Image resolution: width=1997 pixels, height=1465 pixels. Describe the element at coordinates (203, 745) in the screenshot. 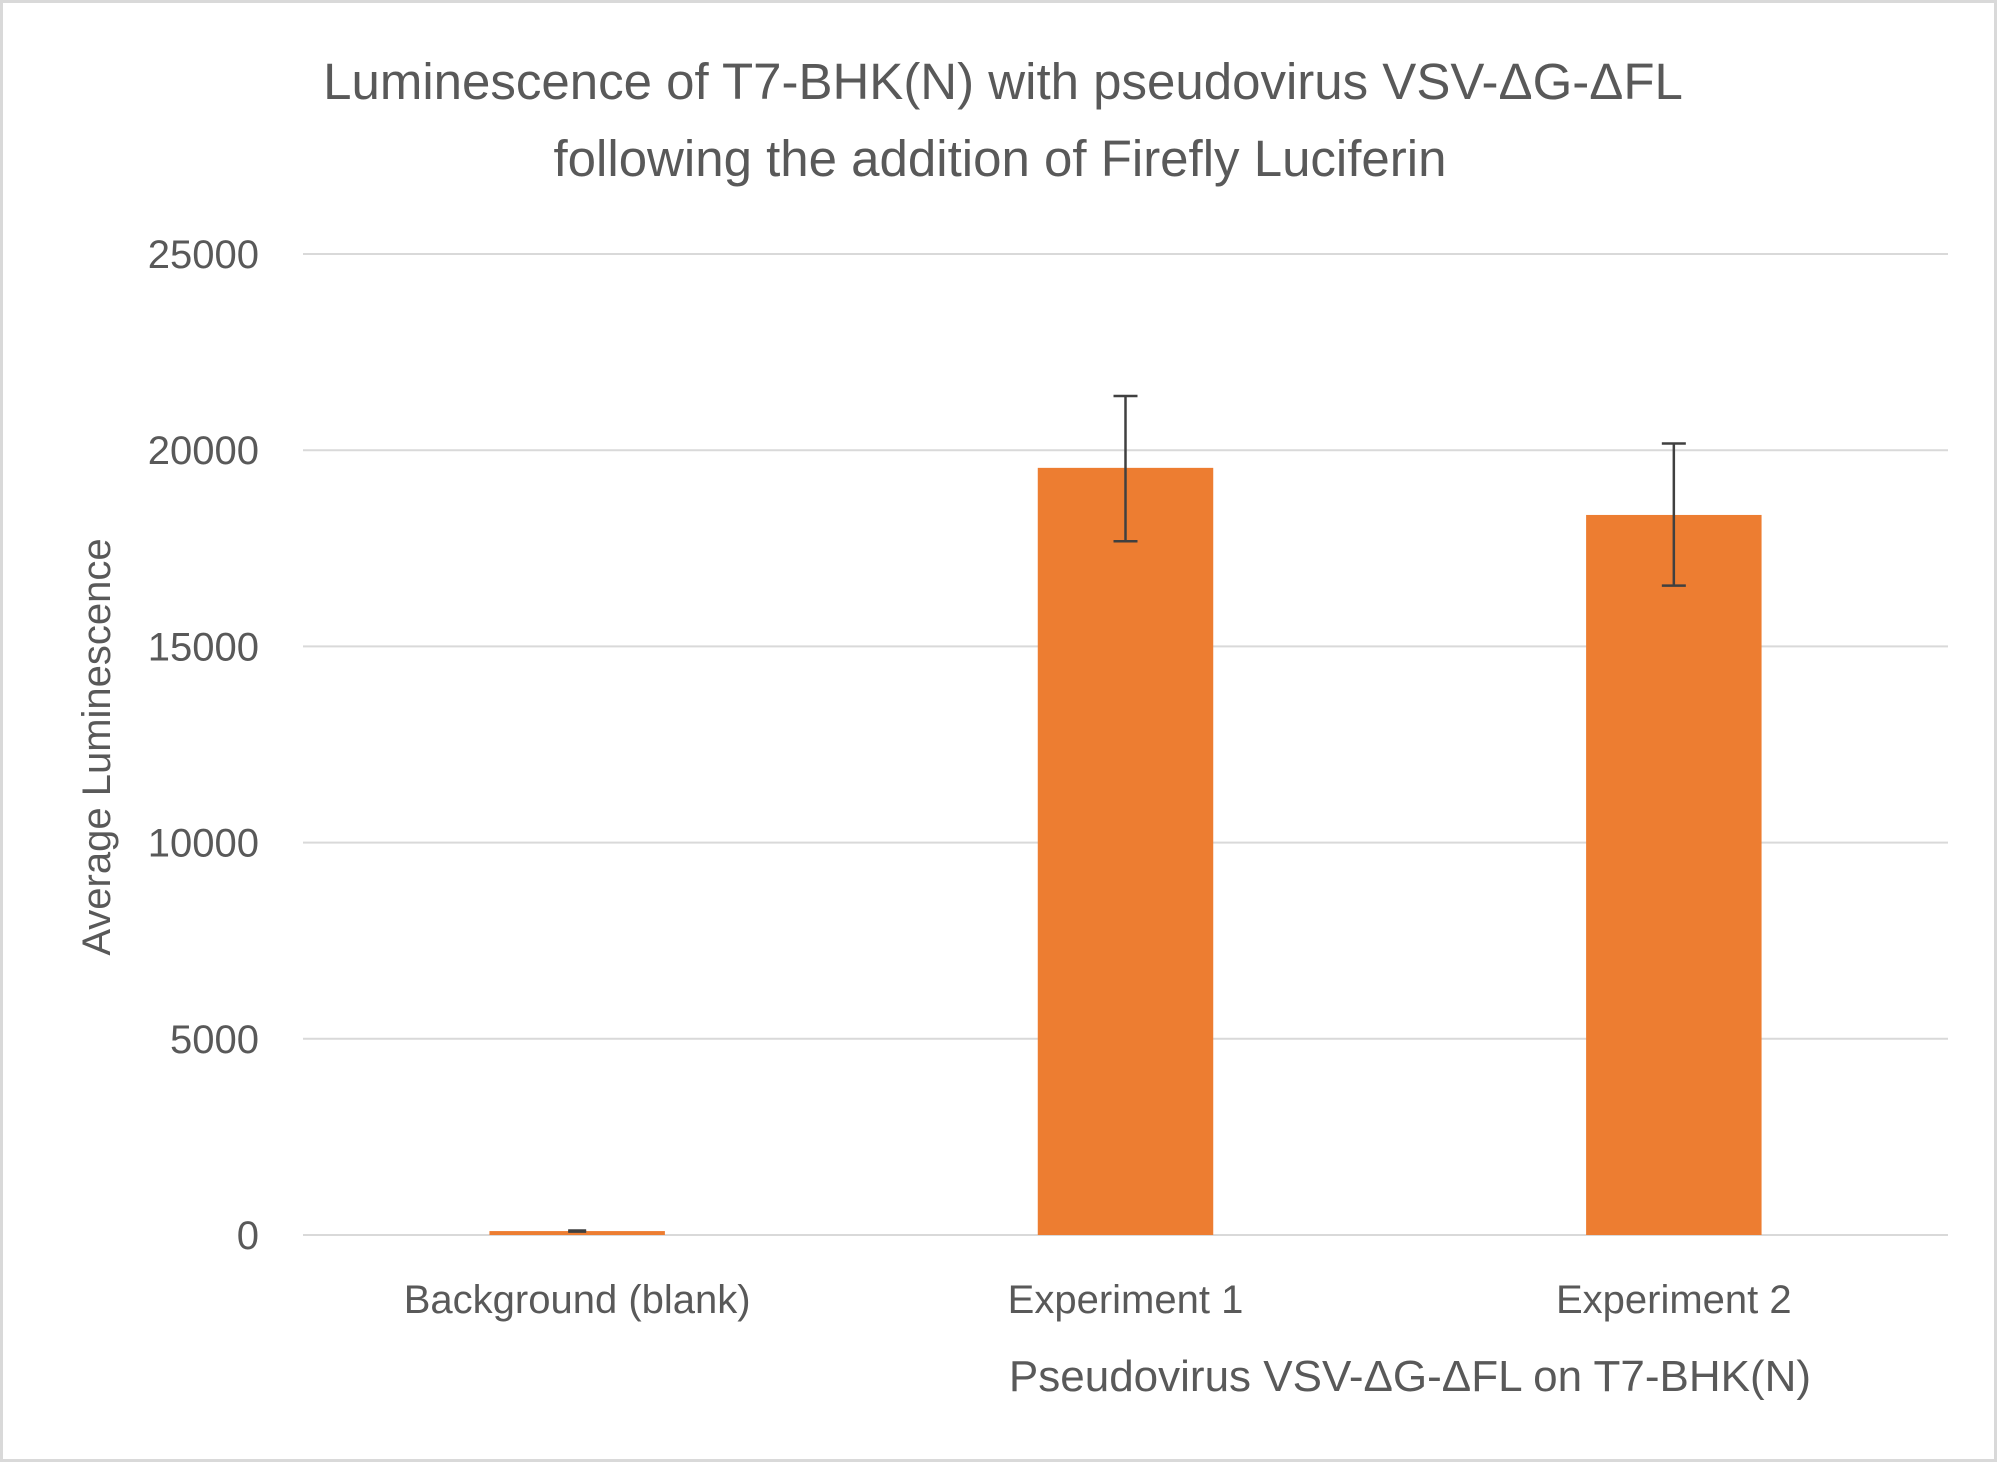

I see `y-tick-labels: 0 5000 10000 15000 20000 25000` at that location.